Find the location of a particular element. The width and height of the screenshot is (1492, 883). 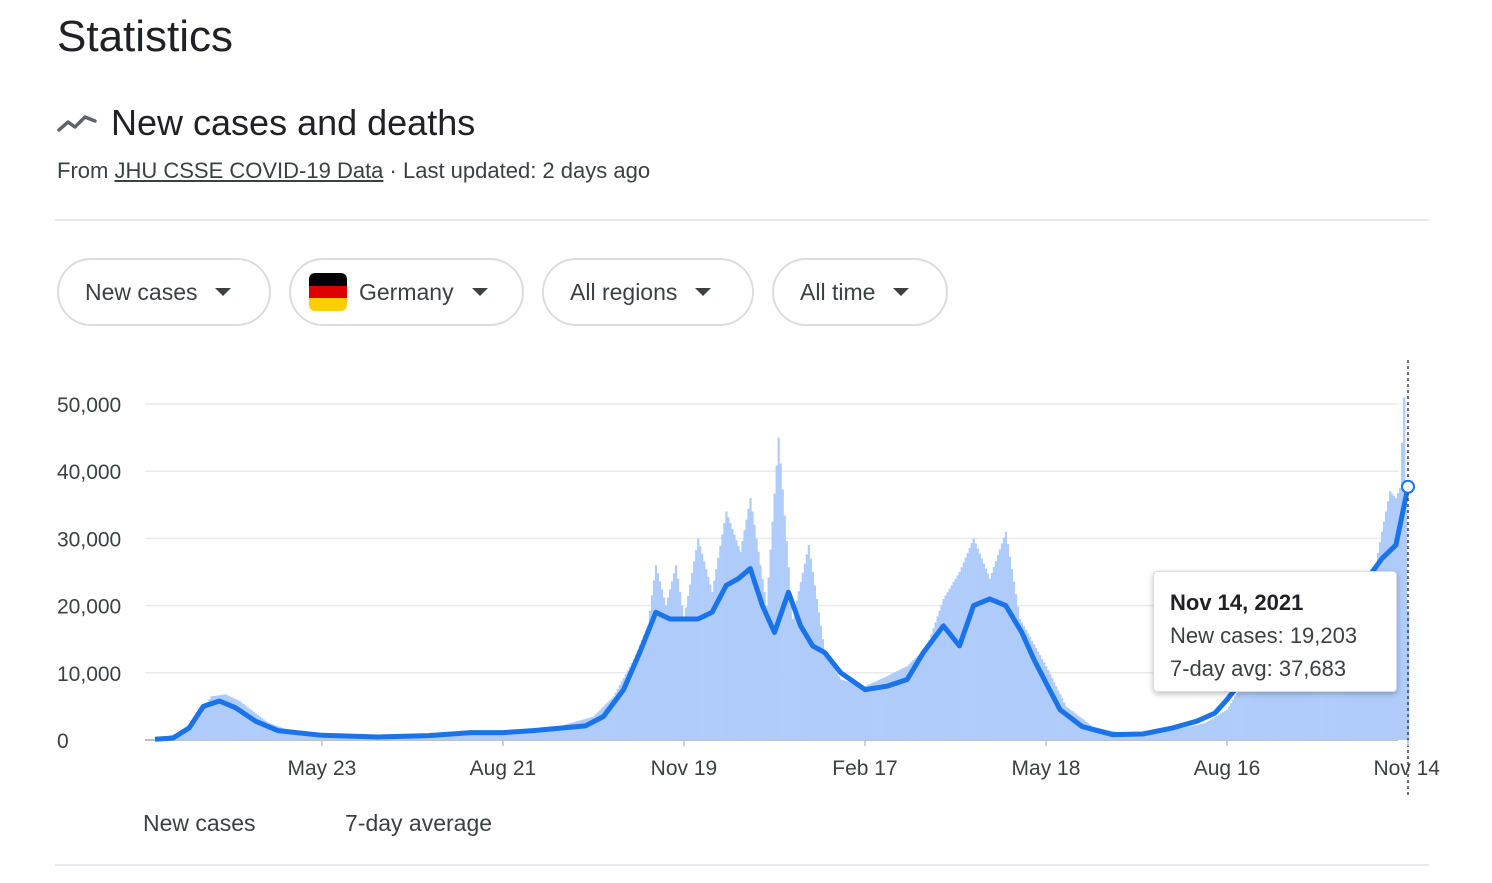

region-dropdown-label: All regions is located at coordinates (624, 291).